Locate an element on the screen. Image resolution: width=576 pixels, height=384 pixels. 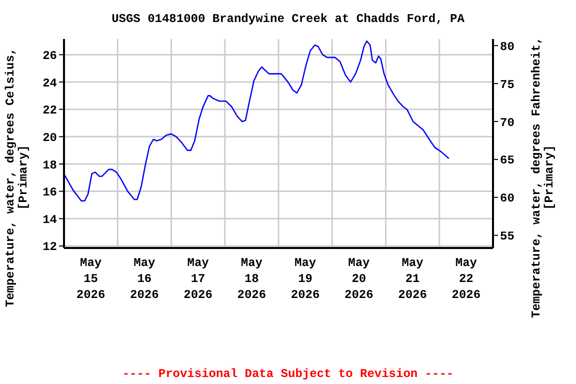
y-tick-label: 16 is located at coordinates (49, 193).